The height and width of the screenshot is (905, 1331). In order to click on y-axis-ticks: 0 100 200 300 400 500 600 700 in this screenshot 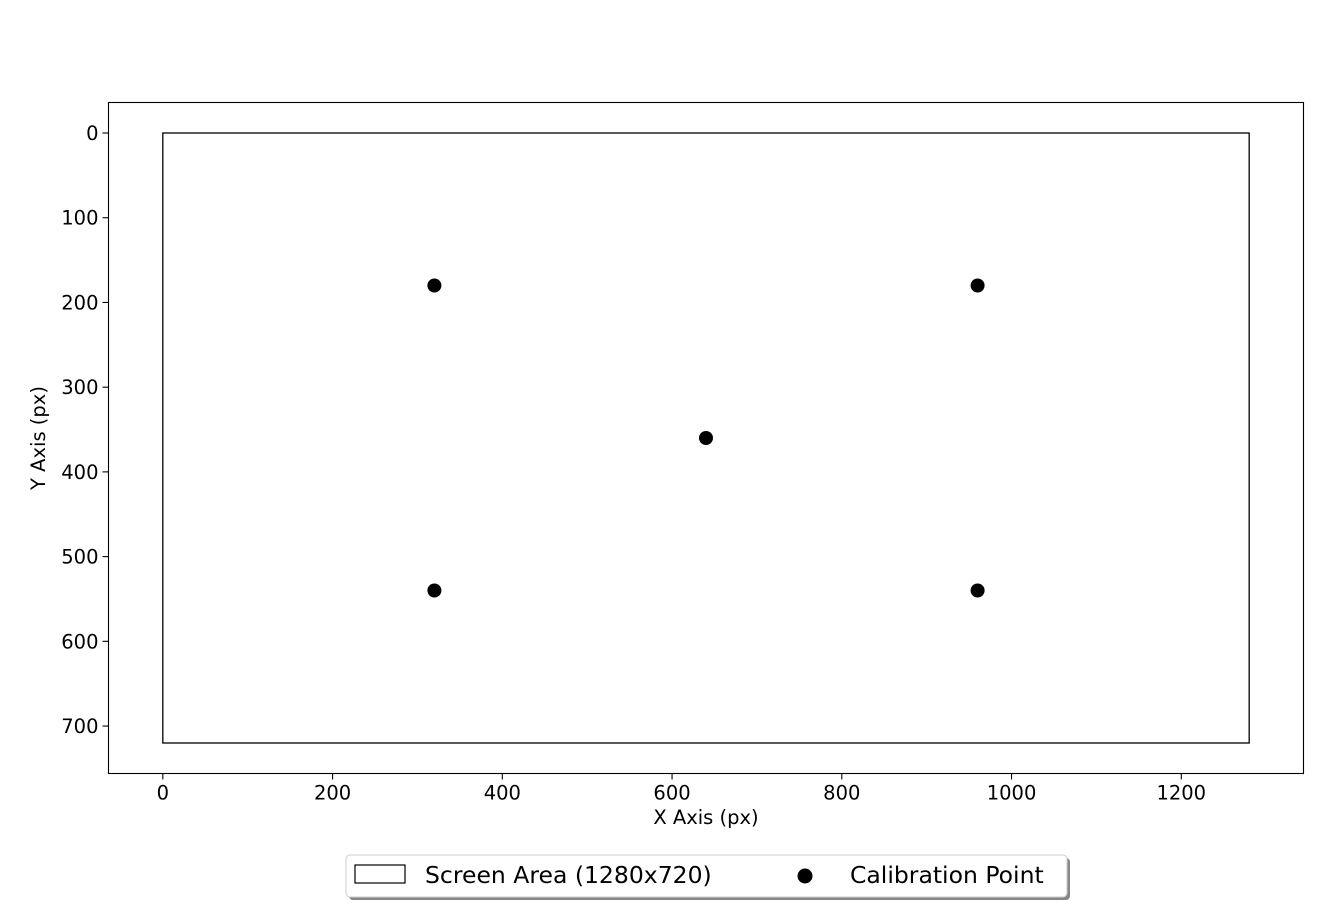, I will do `click(85, 430)`.